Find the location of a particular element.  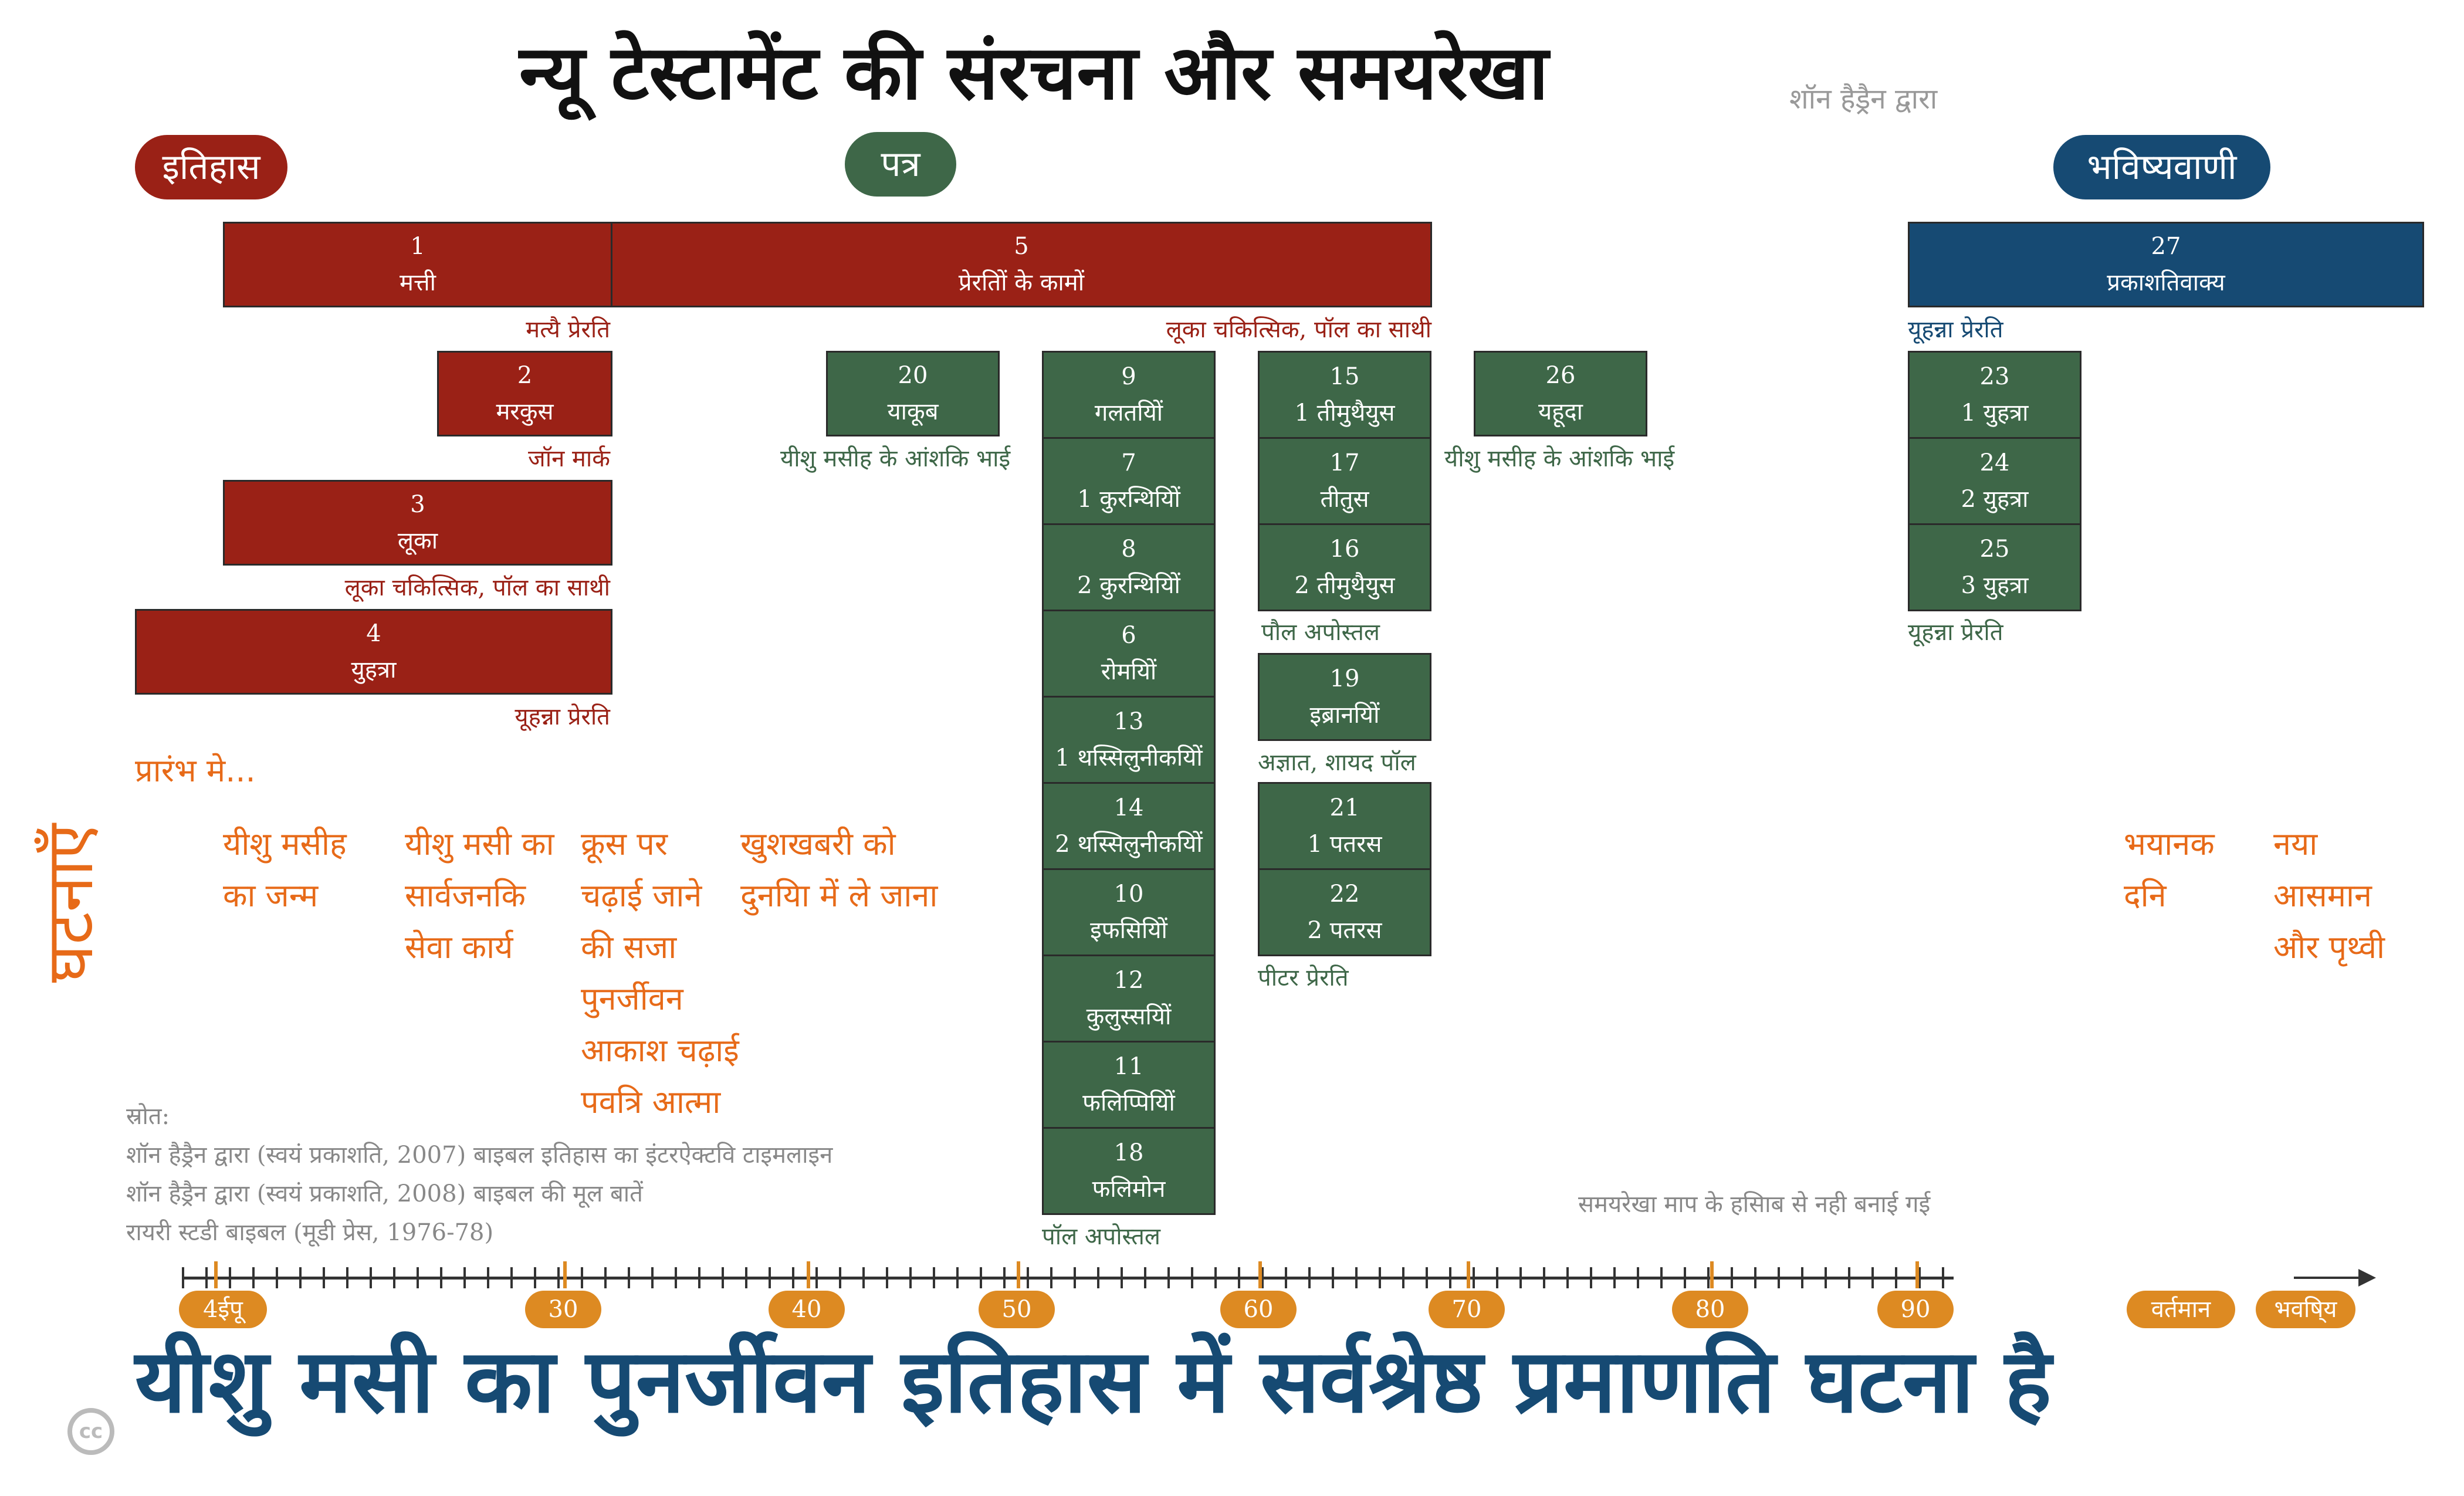

book-name: प्रकाशतिवाक्य is located at coordinates (2166, 282).